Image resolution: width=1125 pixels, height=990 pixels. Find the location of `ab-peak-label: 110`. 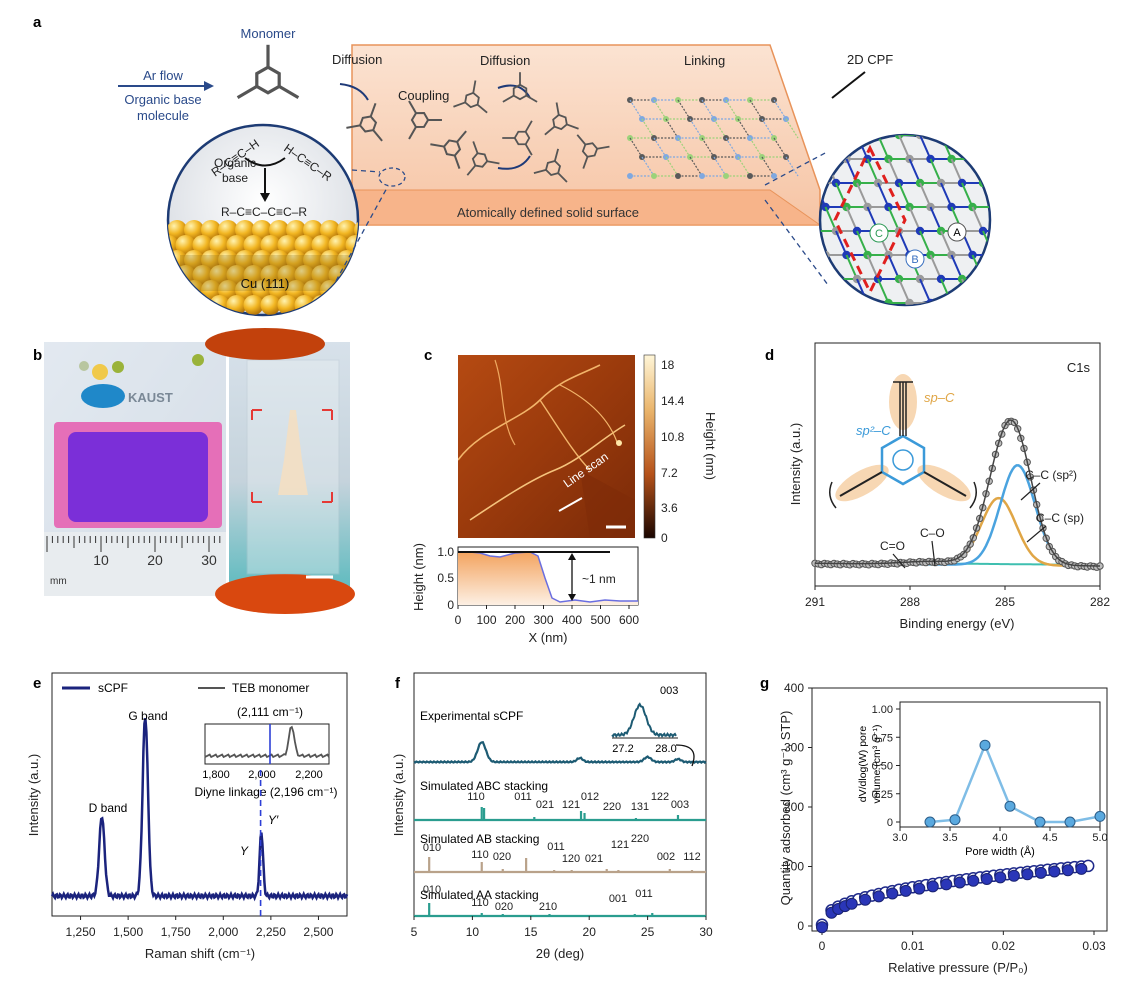

ab-peak-label: 110 is located at coordinates (480, 855).